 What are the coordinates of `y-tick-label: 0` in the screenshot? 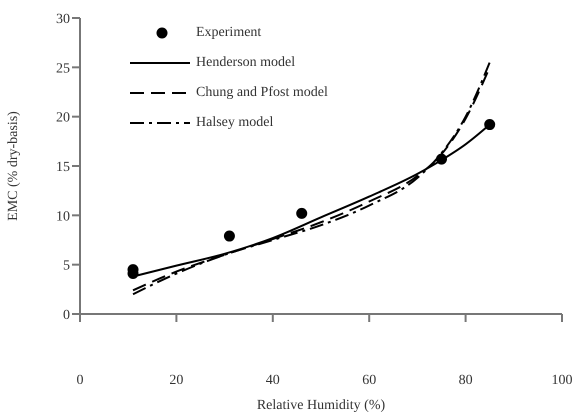 It's located at (66, 315).